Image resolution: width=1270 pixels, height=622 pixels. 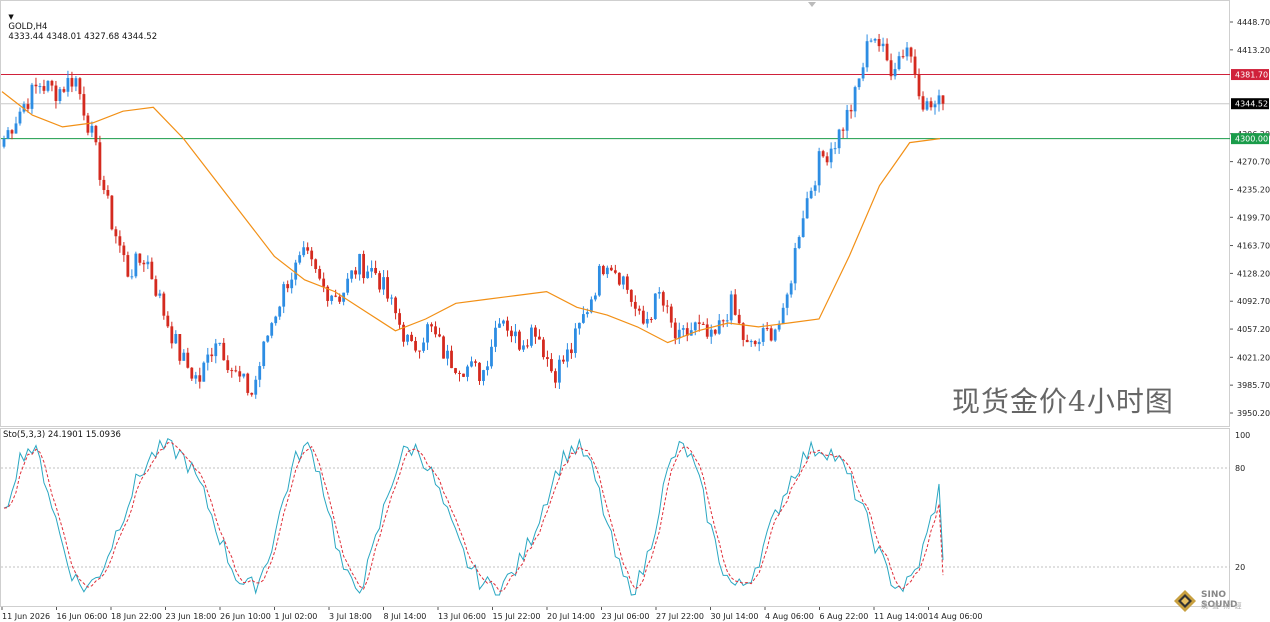 What do you see at coordinates (1253, 273) in the screenshot?
I see `price-tick-label: 4128.20` at bounding box center [1253, 273].